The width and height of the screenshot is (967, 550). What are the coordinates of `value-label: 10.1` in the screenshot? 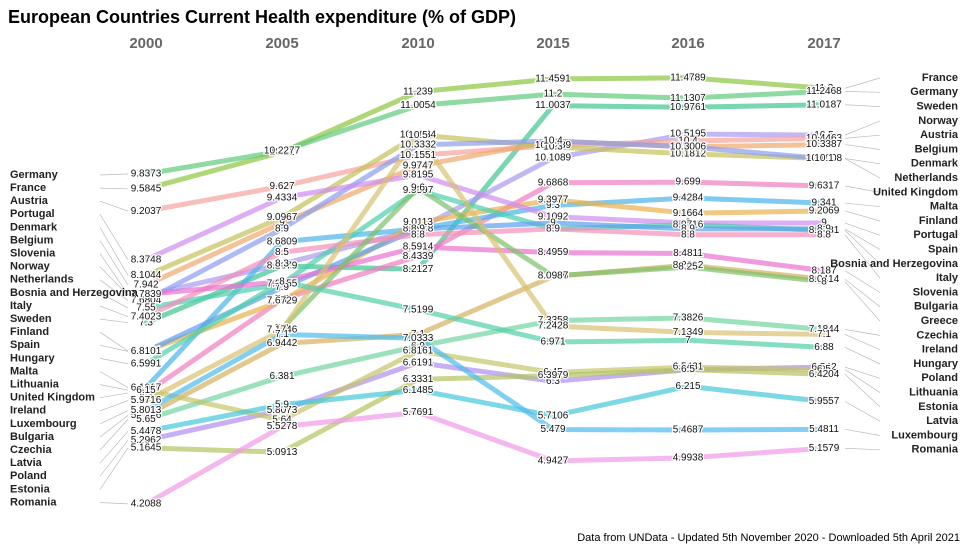 It's located at (824, 158).